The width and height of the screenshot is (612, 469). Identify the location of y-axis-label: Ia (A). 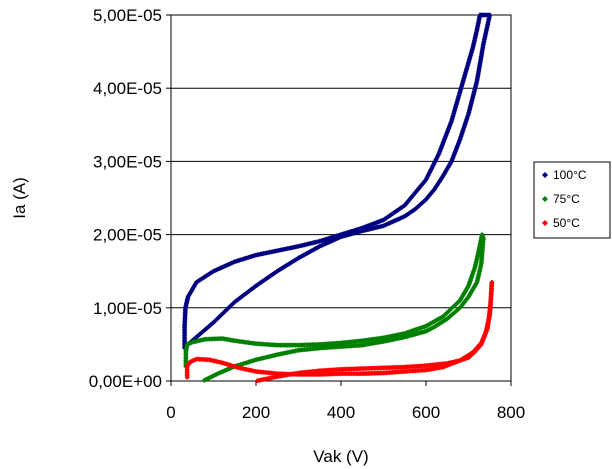
(19, 198).